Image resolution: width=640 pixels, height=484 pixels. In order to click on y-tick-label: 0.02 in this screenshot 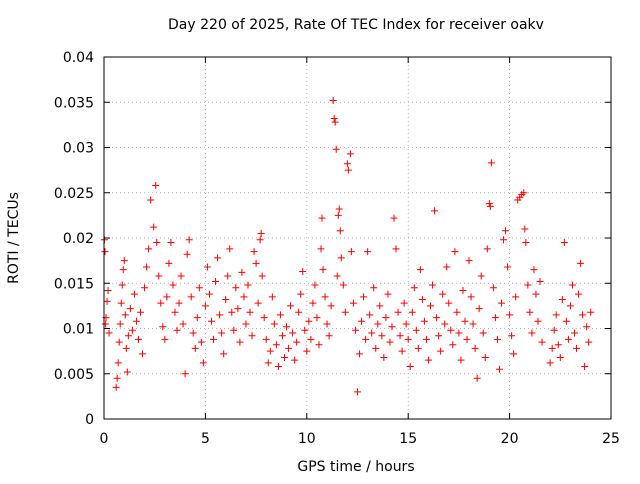, I will do `click(78, 239)`.